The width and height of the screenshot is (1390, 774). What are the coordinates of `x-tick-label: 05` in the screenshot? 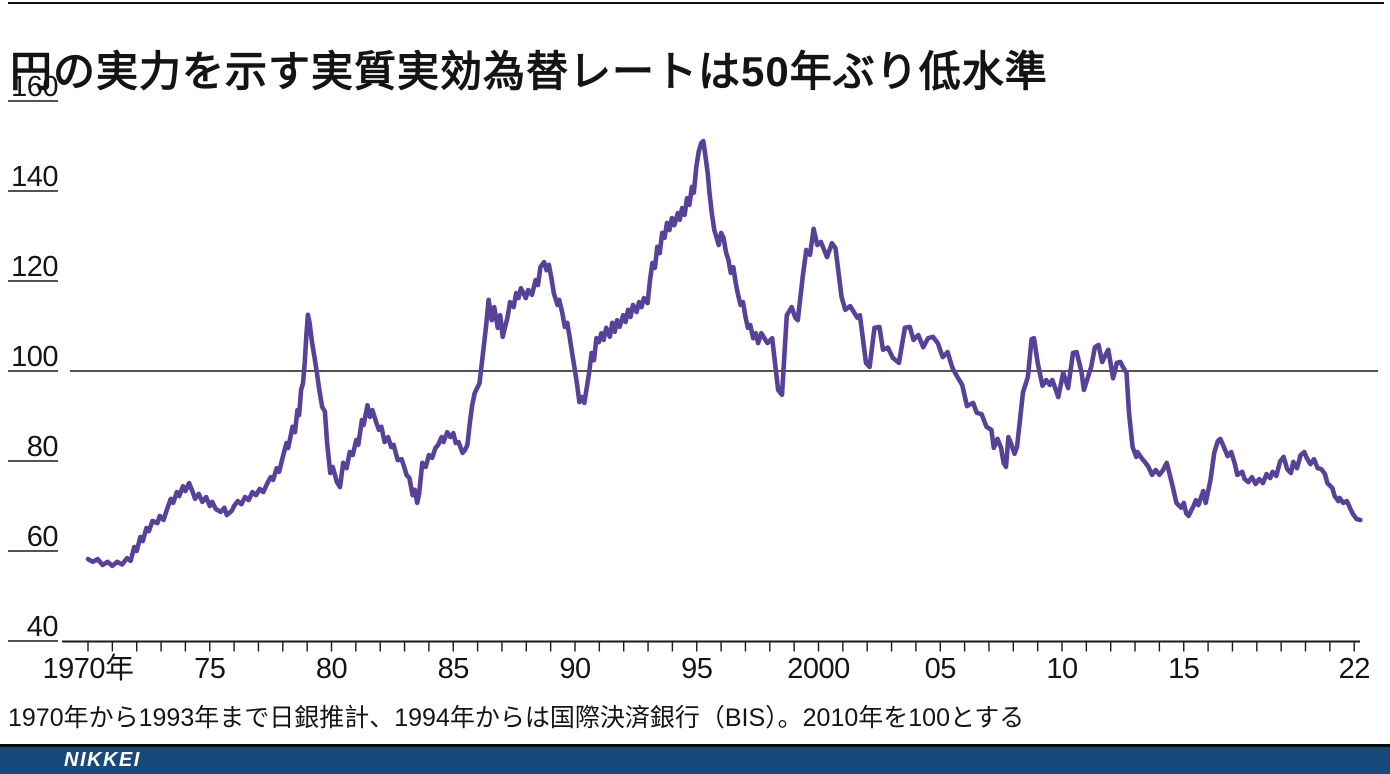 It's located at (940, 669).